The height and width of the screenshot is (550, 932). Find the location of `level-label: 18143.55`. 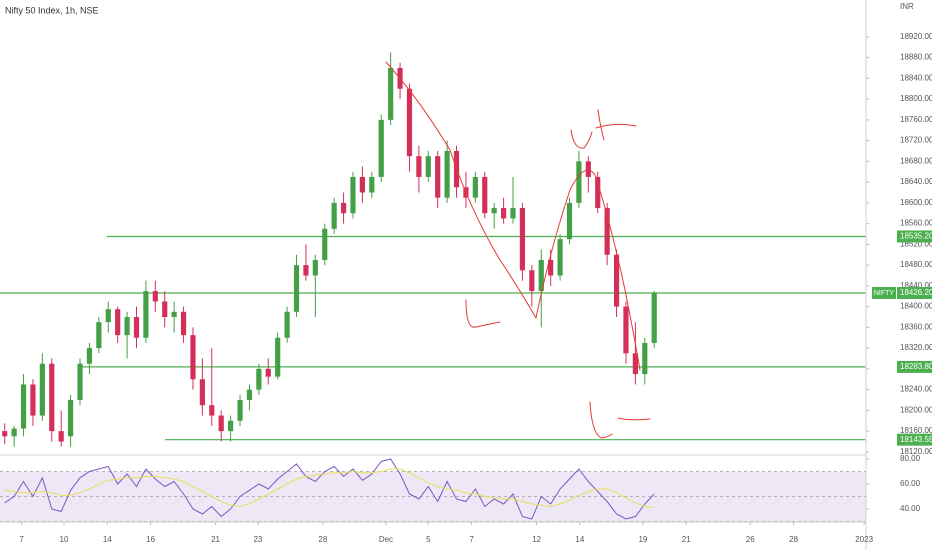

level-label: 18143.55 is located at coordinates (916, 439).